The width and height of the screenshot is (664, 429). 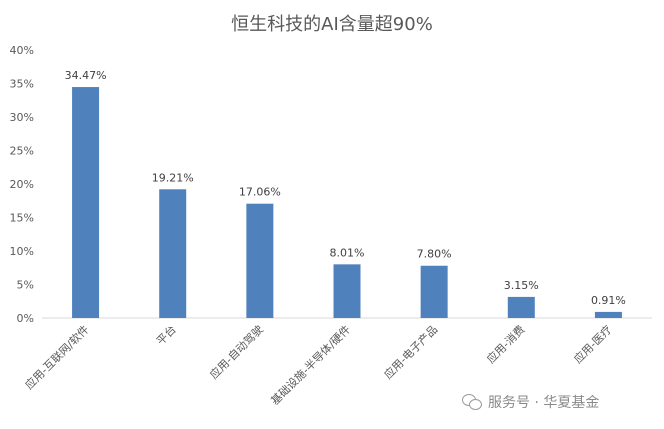 I want to click on wechat-icon, so click(x=472, y=402).